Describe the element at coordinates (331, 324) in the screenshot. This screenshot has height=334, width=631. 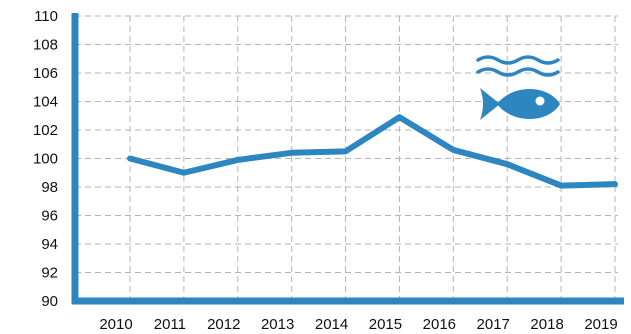
I see `x-tick-label: 2014` at that location.